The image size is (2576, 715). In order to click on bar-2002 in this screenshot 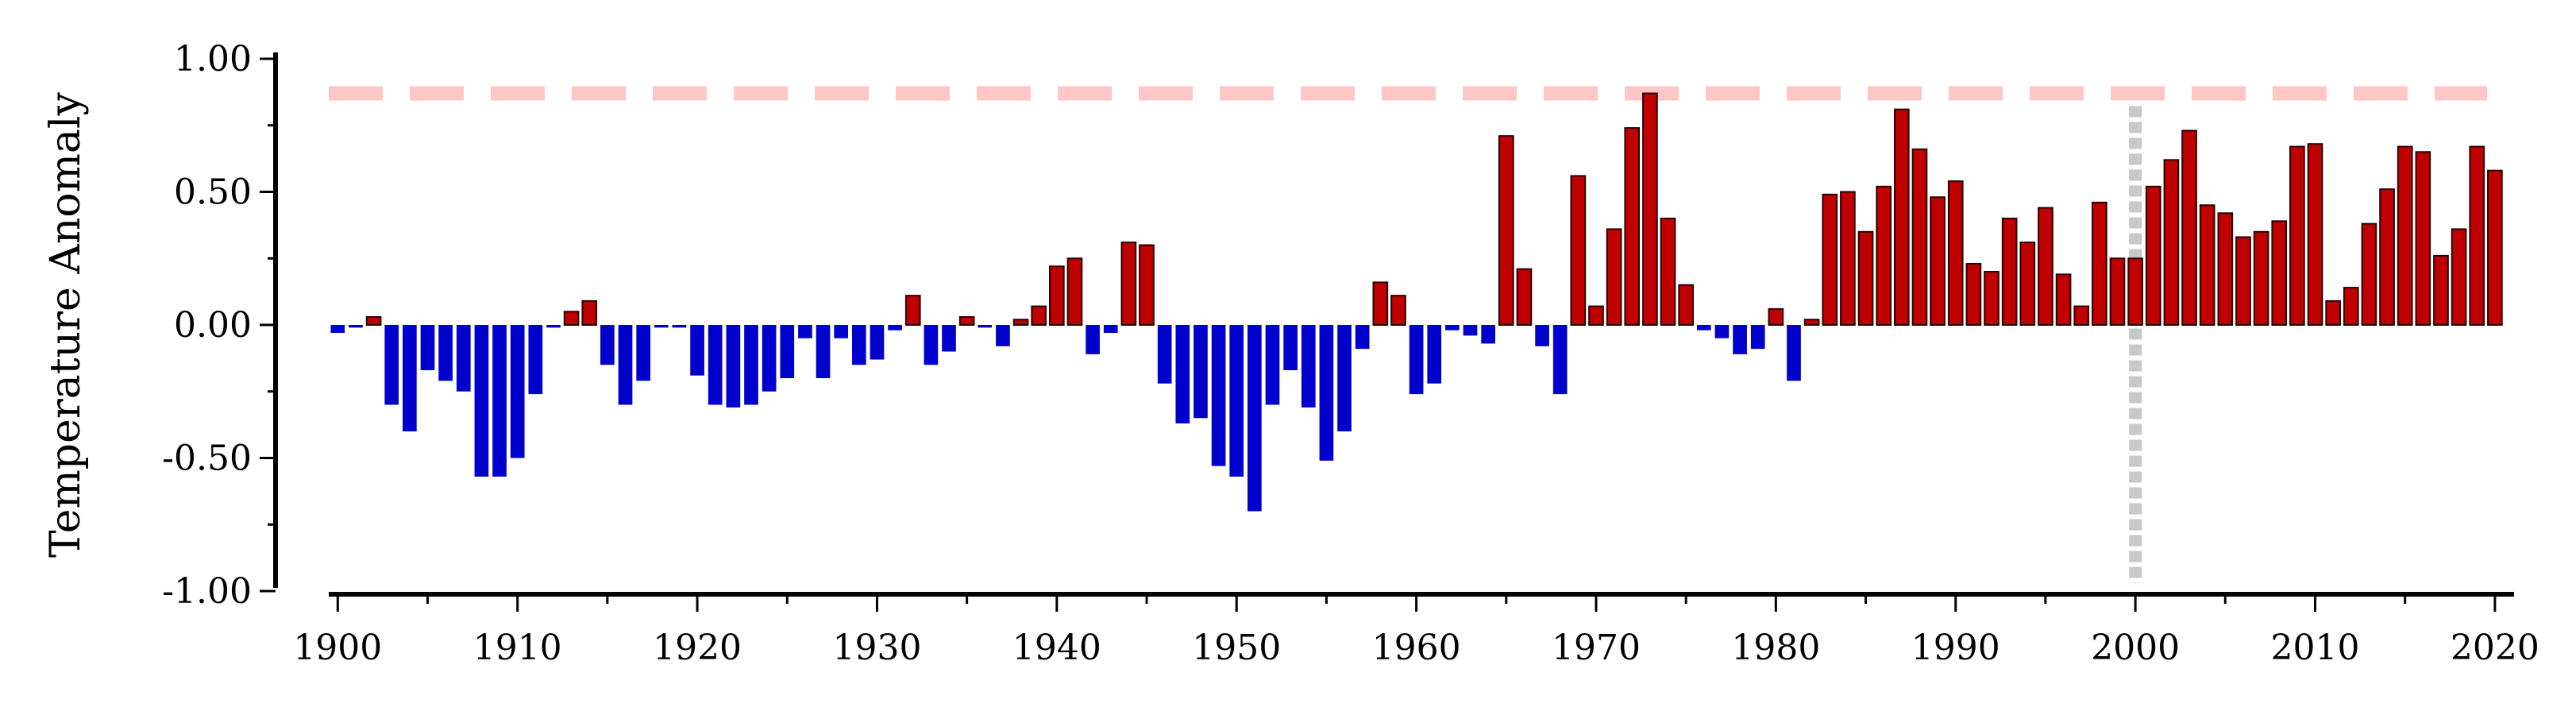, I will do `click(2171, 242)`.